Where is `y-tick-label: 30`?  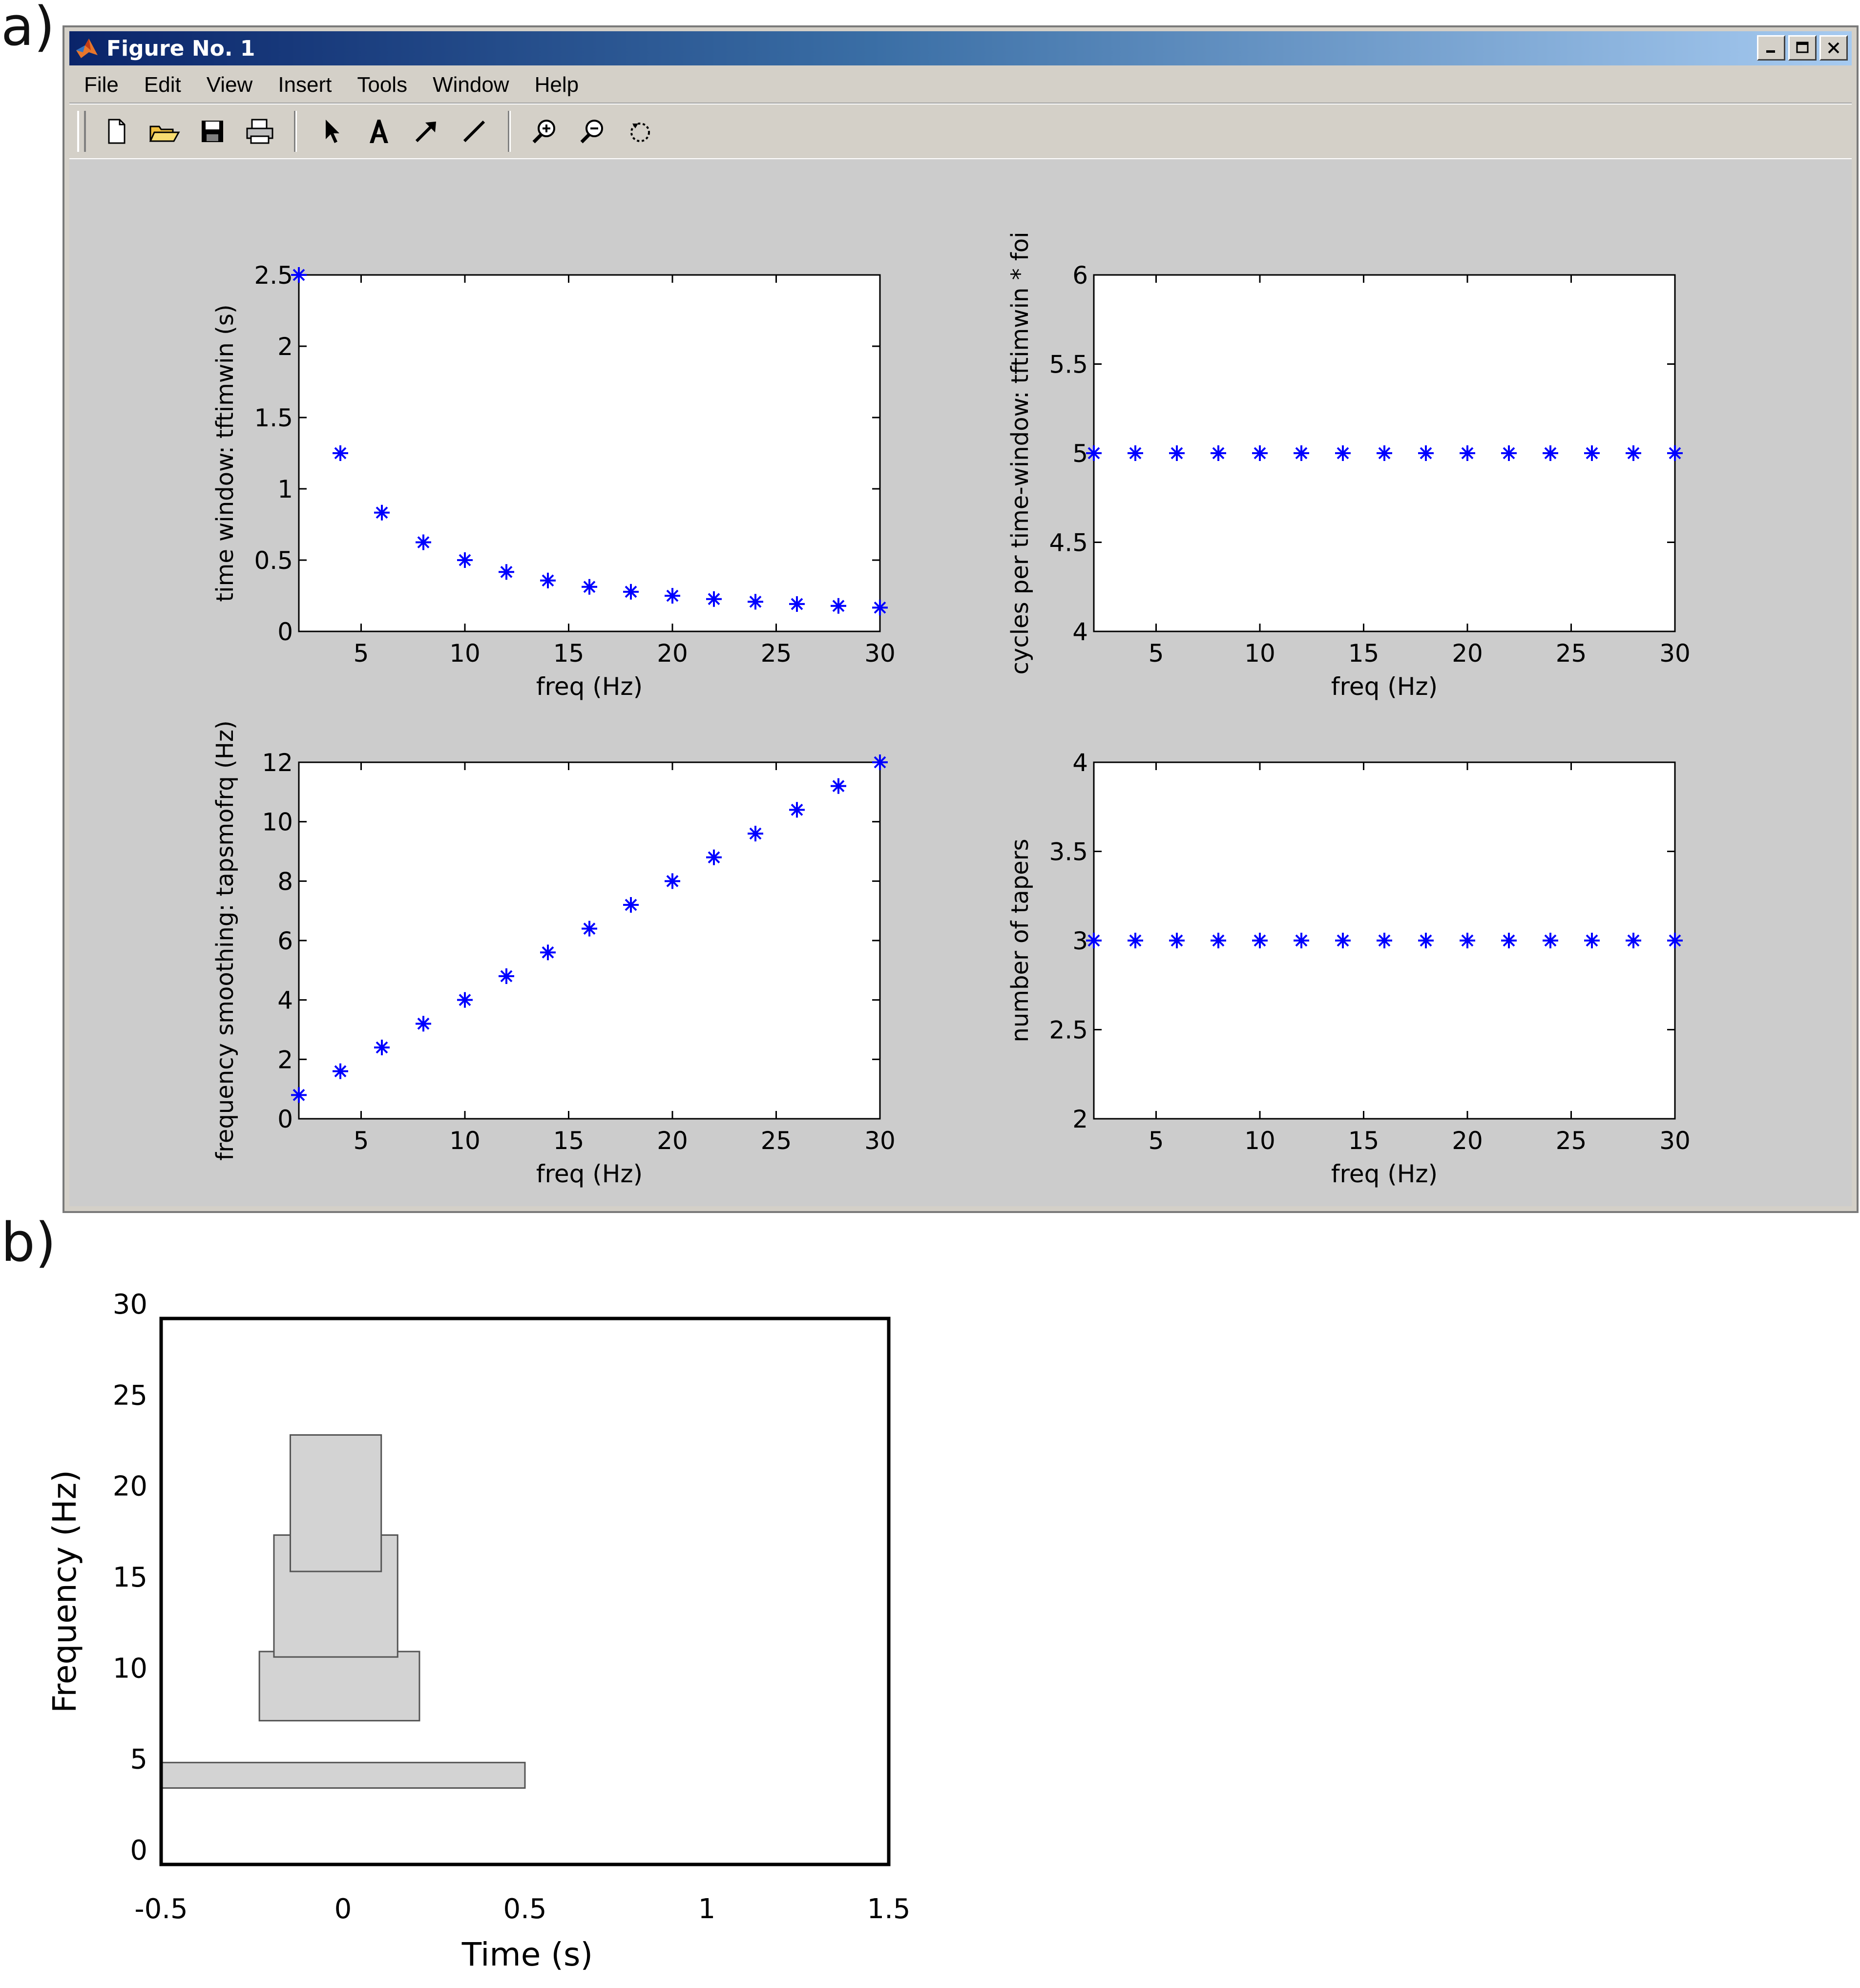
y-tick-label: 30 is located at coordinates (130, 1305).